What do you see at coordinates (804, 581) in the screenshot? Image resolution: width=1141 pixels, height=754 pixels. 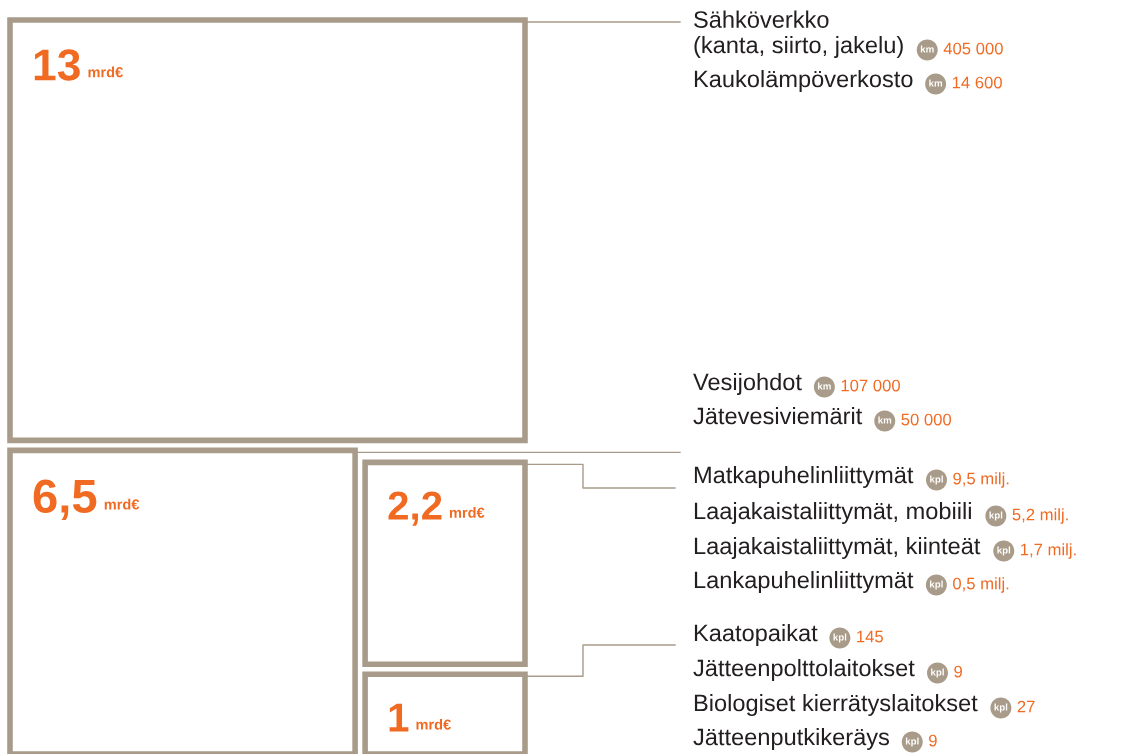 I see `text: Lankapuhelinliittymät` at bounding box center [804, 581].